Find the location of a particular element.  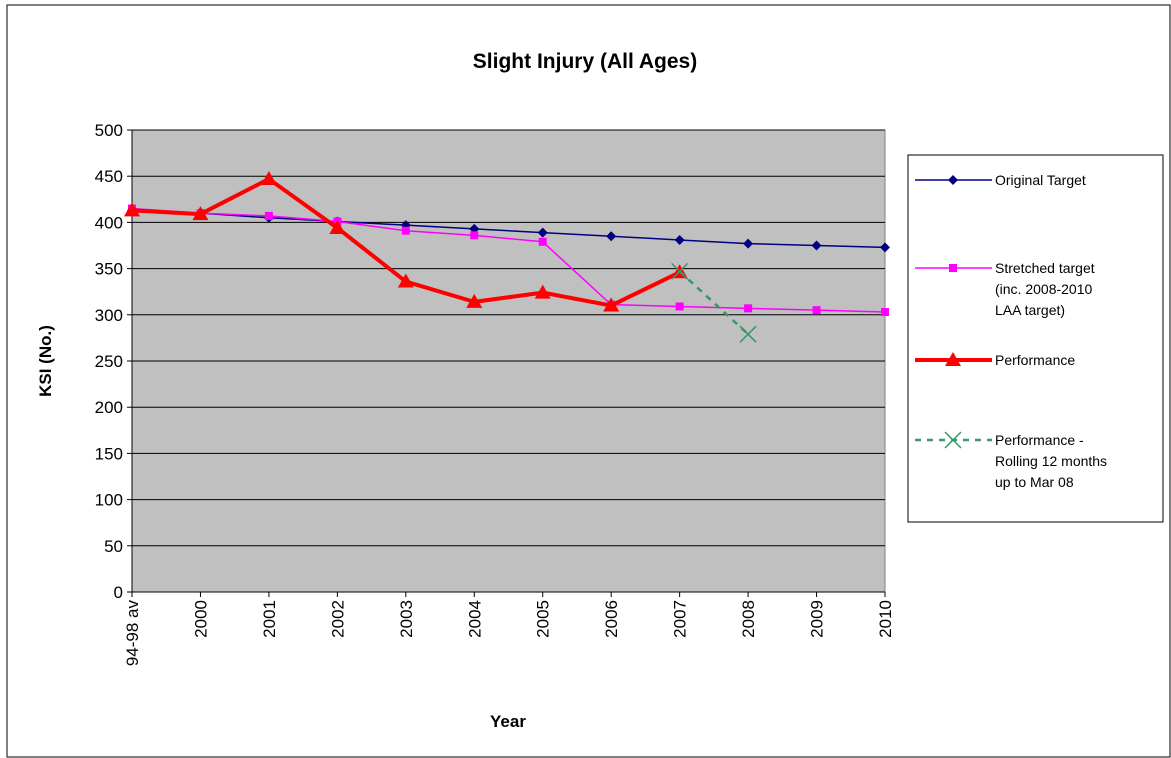

x-tick-label: 2001 is located at coordinates (269, 619).